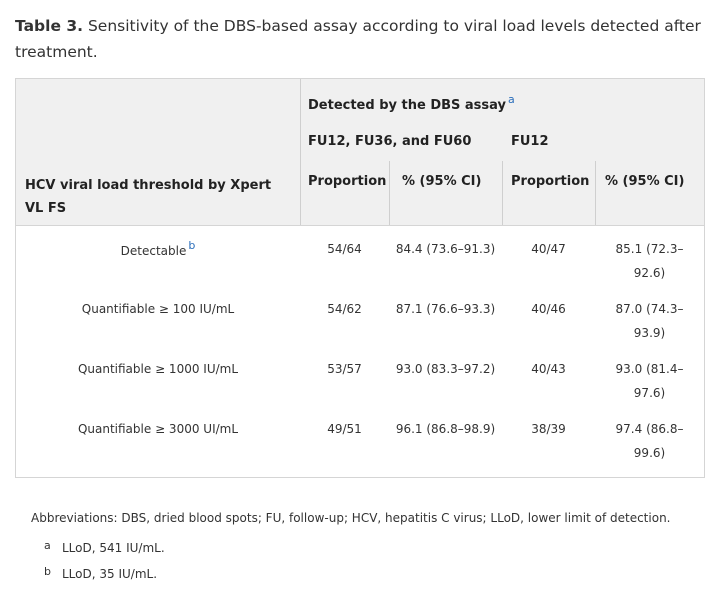 This screenshot has height=597, width=720. What do you see at coordinates (530, 141) in the screenshot?
I see `subgroup-header-2: FU12` at bounding box center [530, 141].